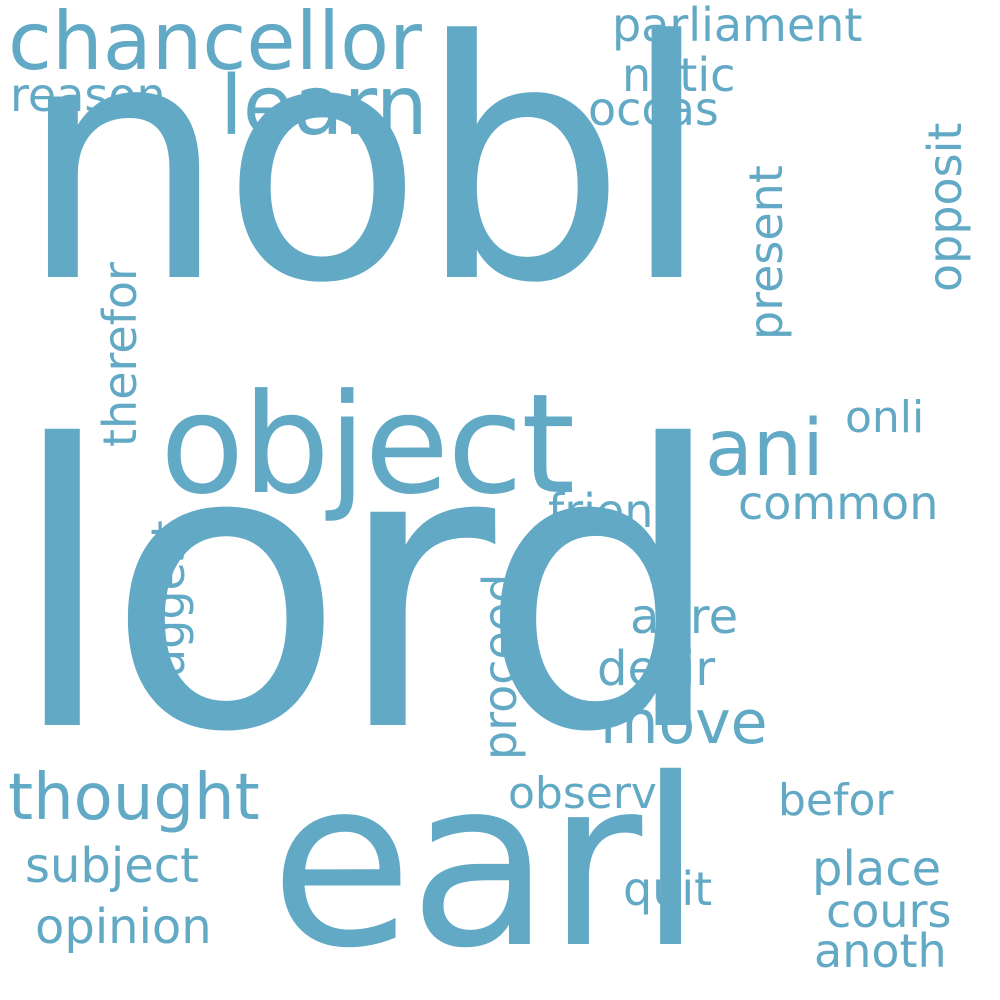 This screenshot has width=1000, height=1000. I want to click on word-move: move, so click(684, 723).